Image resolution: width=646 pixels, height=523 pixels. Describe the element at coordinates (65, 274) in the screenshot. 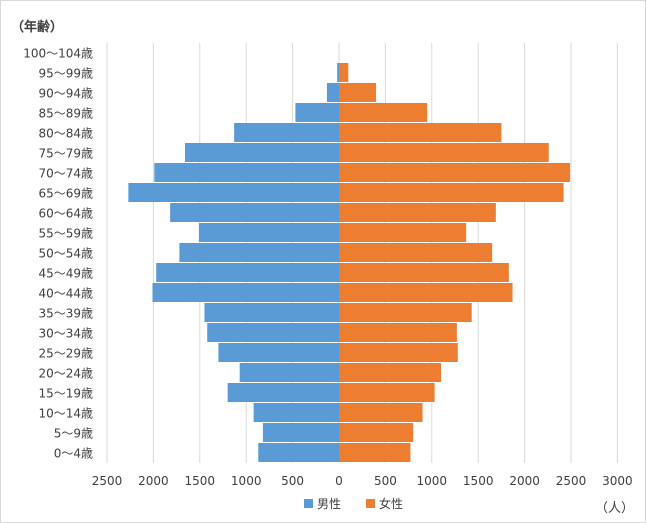

I see `y-tick-label: 45〜49歳` at that location.